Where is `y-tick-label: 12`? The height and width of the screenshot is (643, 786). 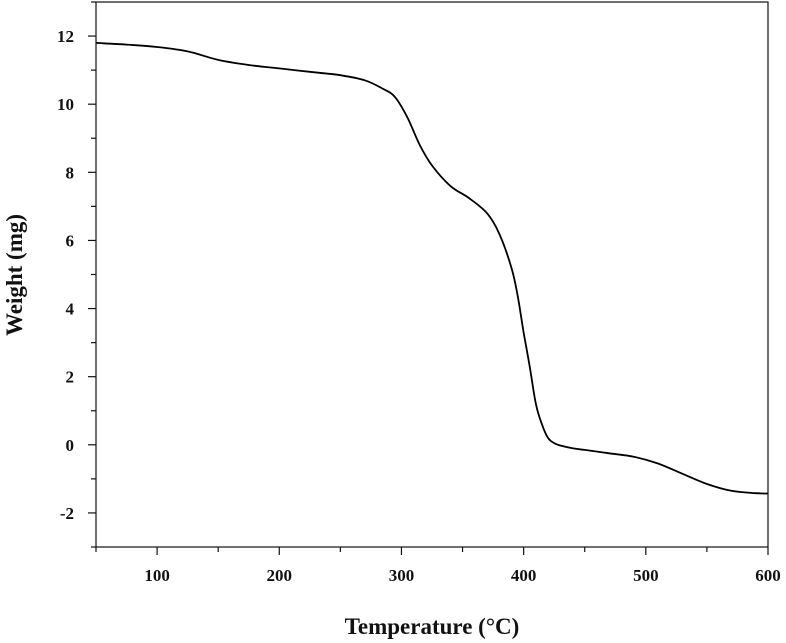
y-tick-label: 12 is located at coordinates (65, 36).